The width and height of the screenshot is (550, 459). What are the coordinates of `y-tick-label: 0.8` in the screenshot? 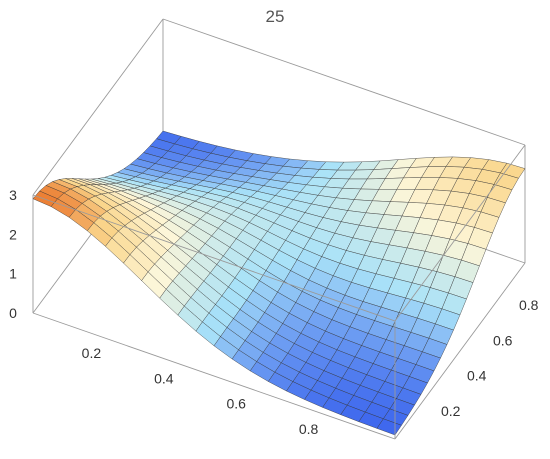 It's located at (529, 305).